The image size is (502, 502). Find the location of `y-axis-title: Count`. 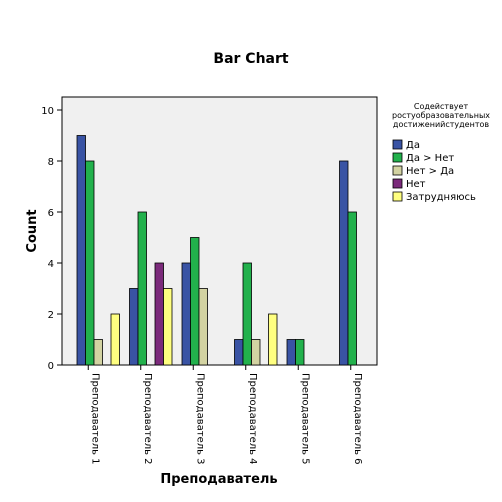

y-axis-title: Count is located at coordinates (32, 230).